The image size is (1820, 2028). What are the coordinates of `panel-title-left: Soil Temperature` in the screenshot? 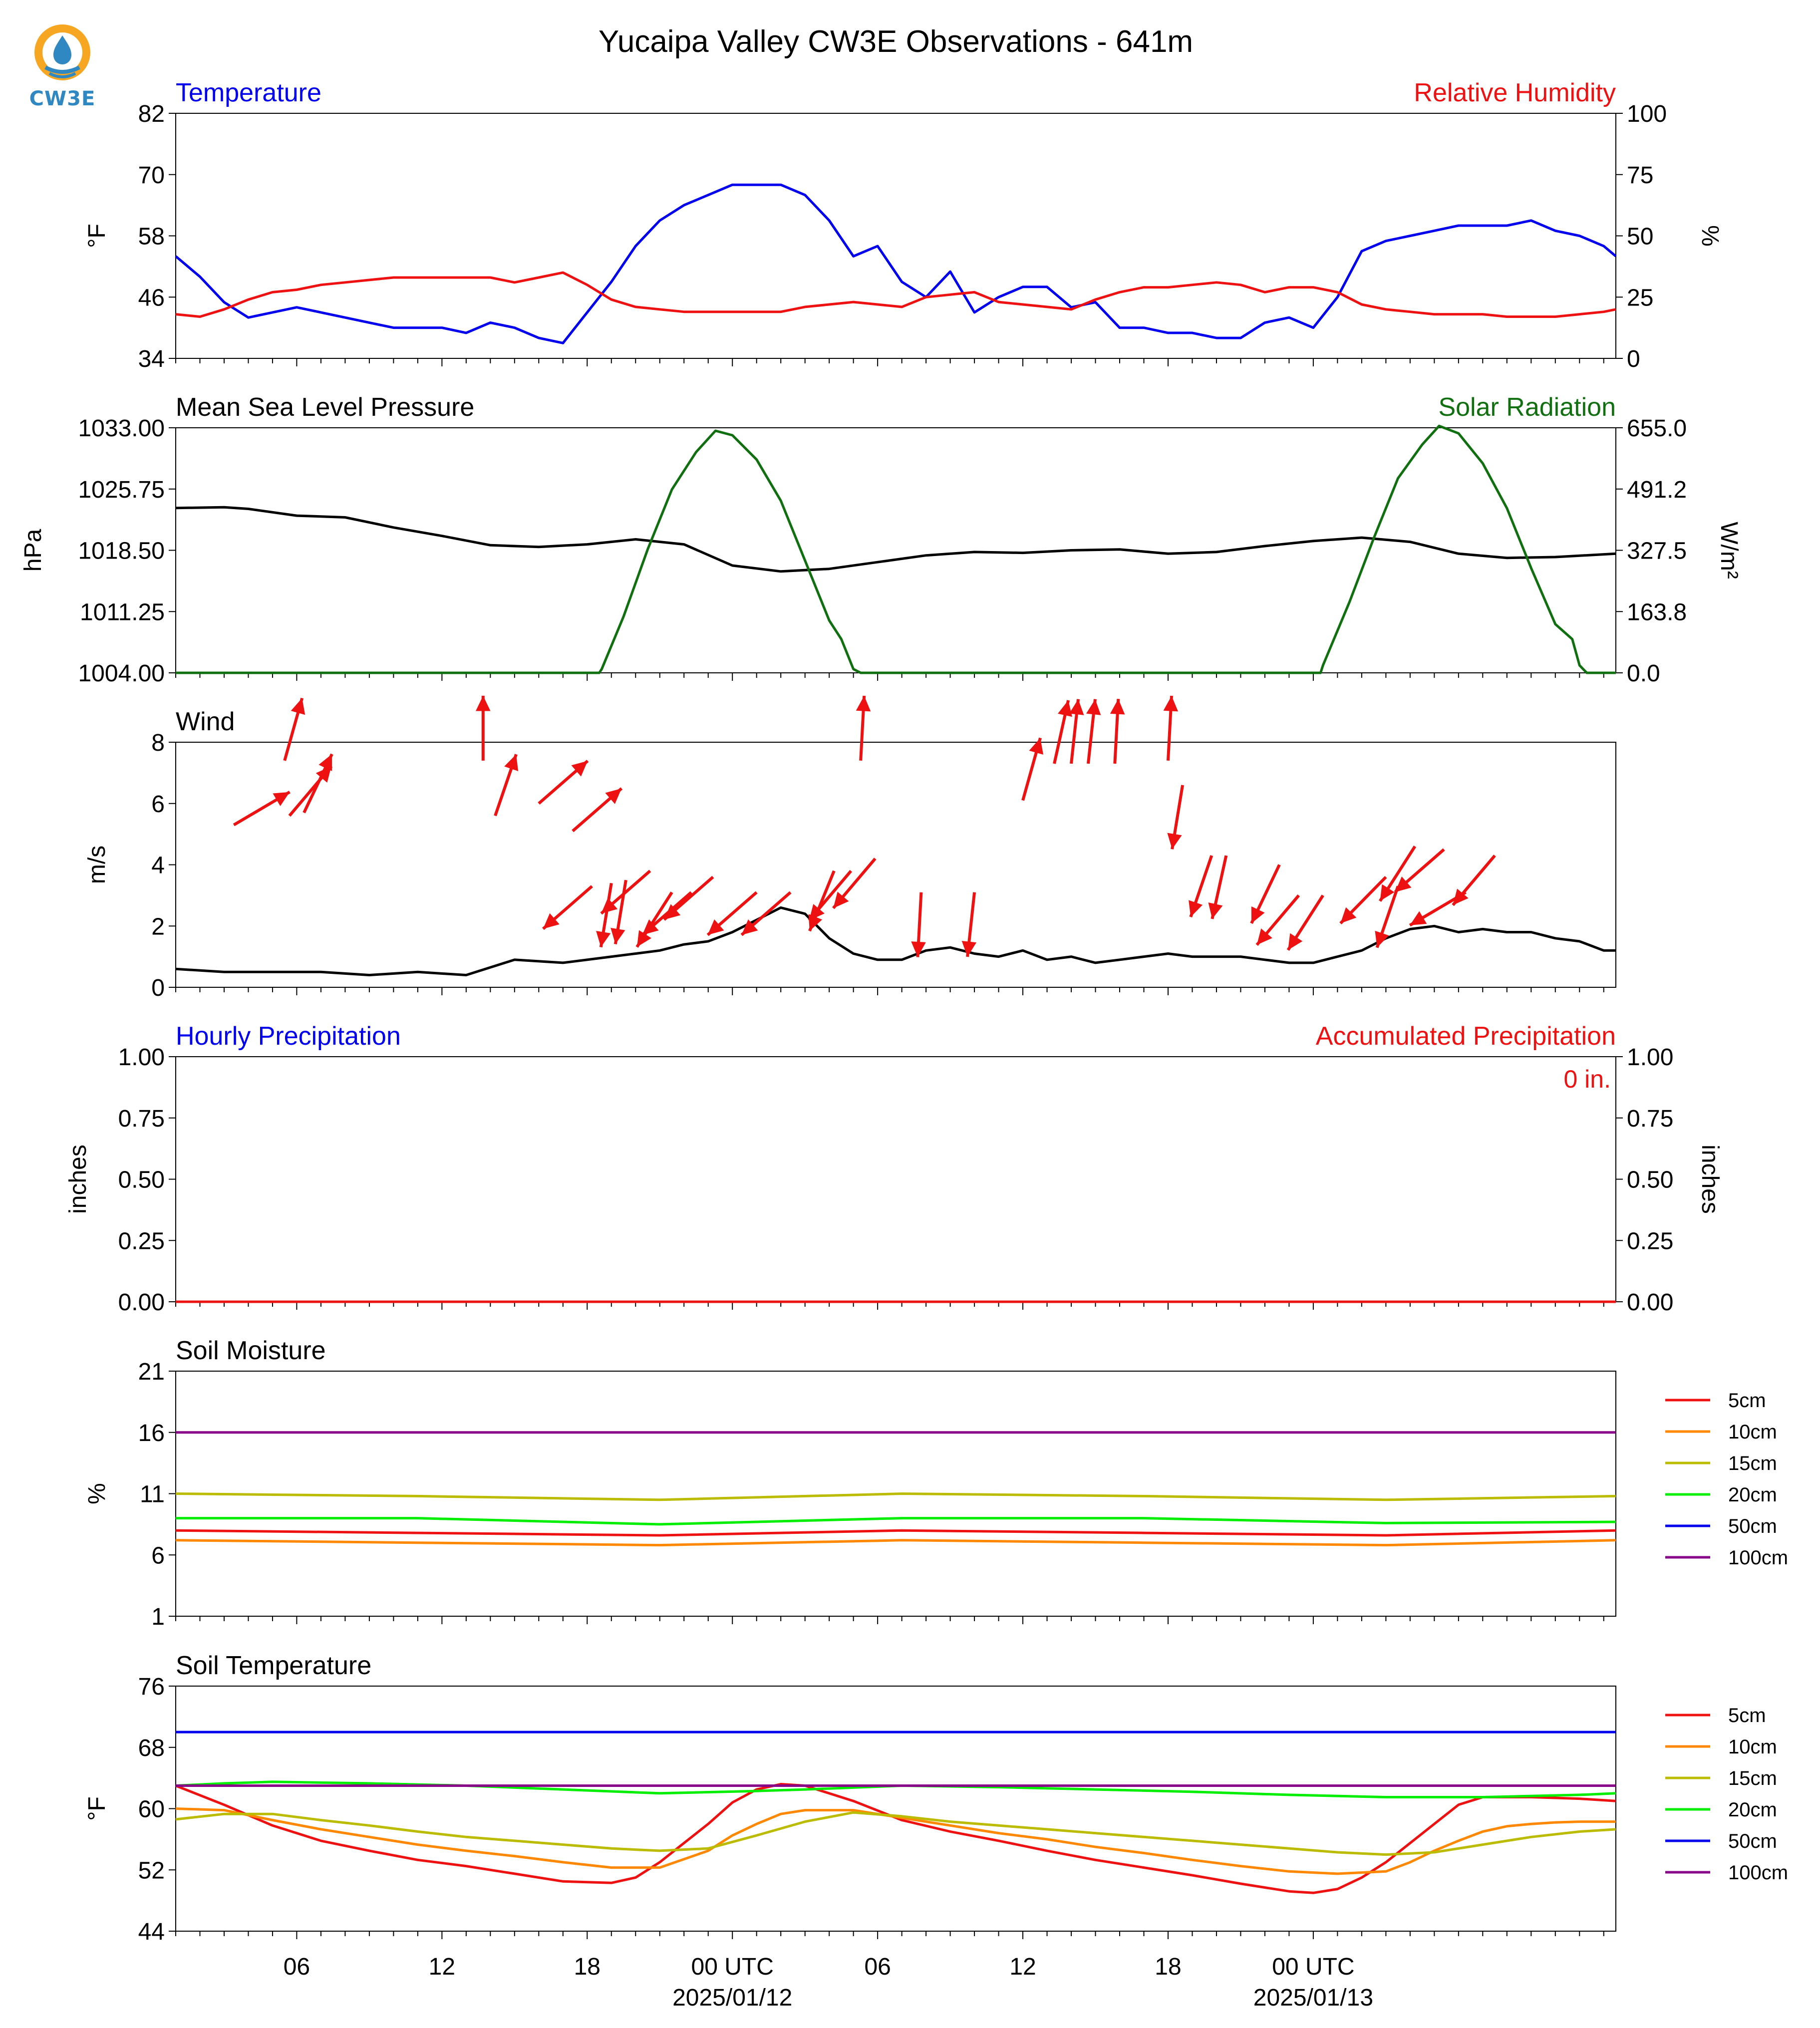 It's located at (273, 1665).